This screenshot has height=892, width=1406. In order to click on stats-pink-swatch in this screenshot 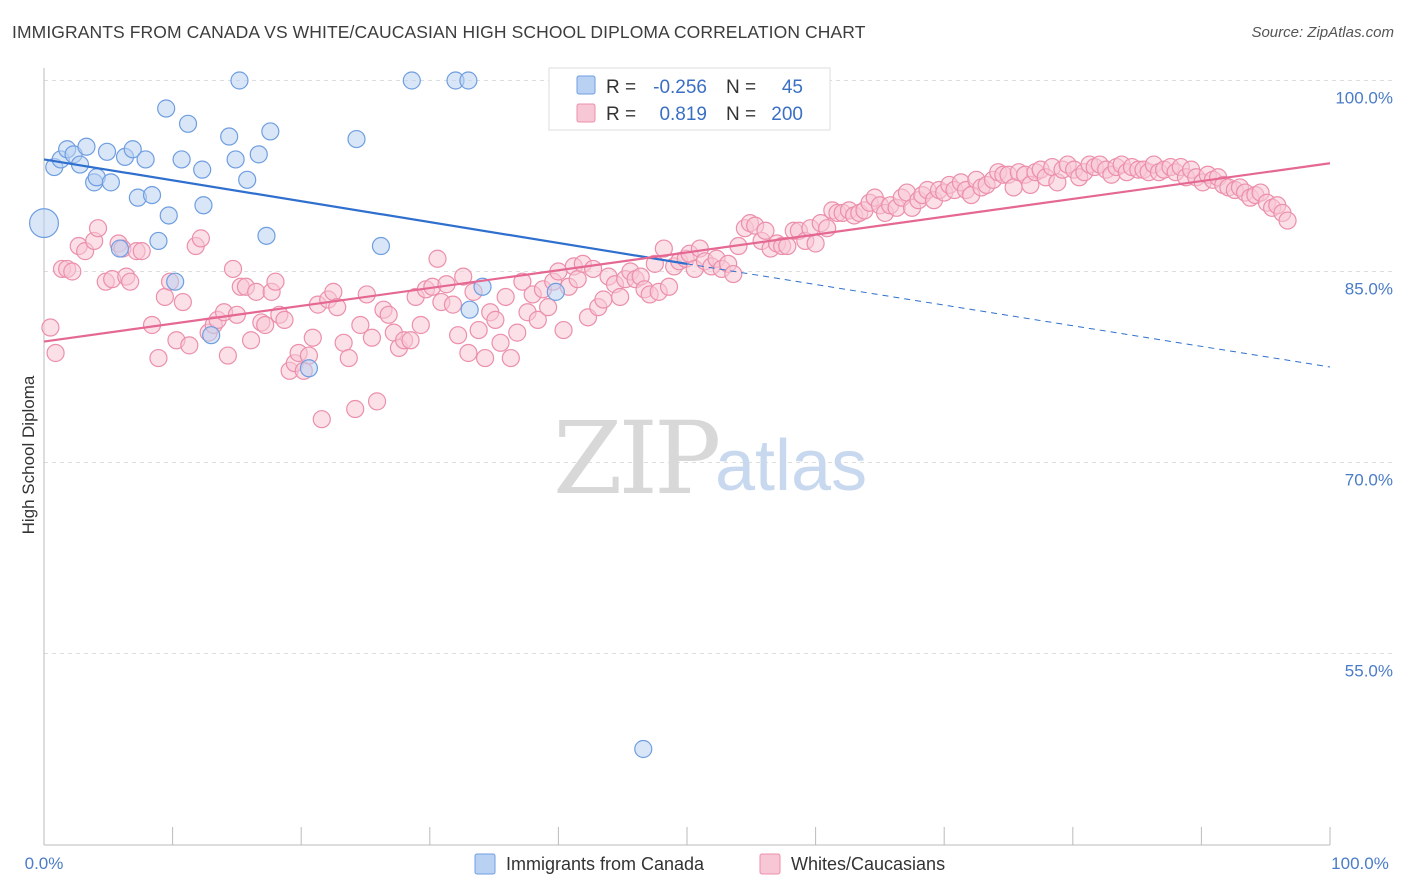, I will do `click(586, 113)`.